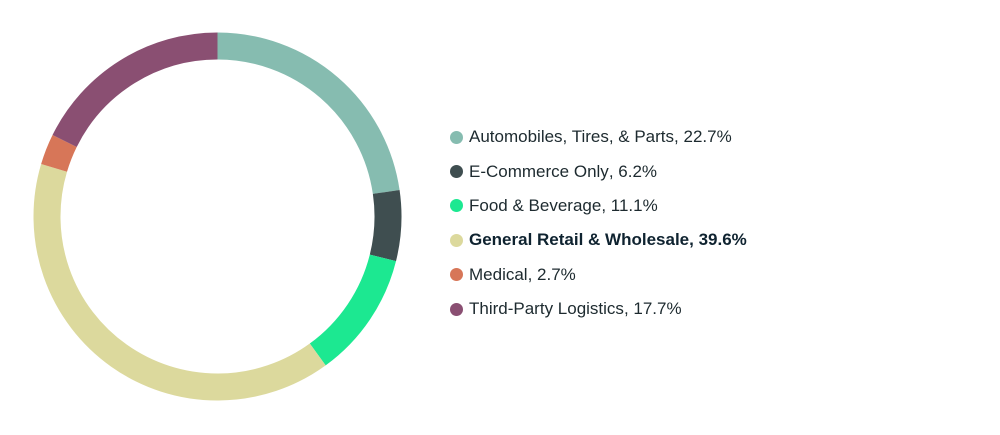 This screenshot has height=435, width=1000. Describe the element at coordinates (722, 240) in the screenshot. I see `legend-value: 39.6%` at that location.